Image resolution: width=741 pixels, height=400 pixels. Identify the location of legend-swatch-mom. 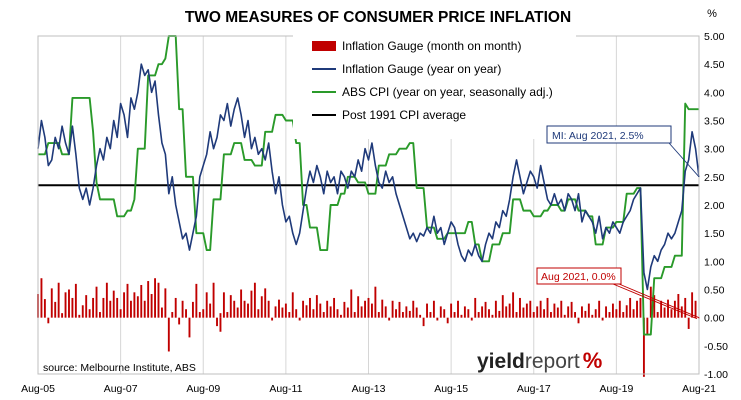
(324, 46).